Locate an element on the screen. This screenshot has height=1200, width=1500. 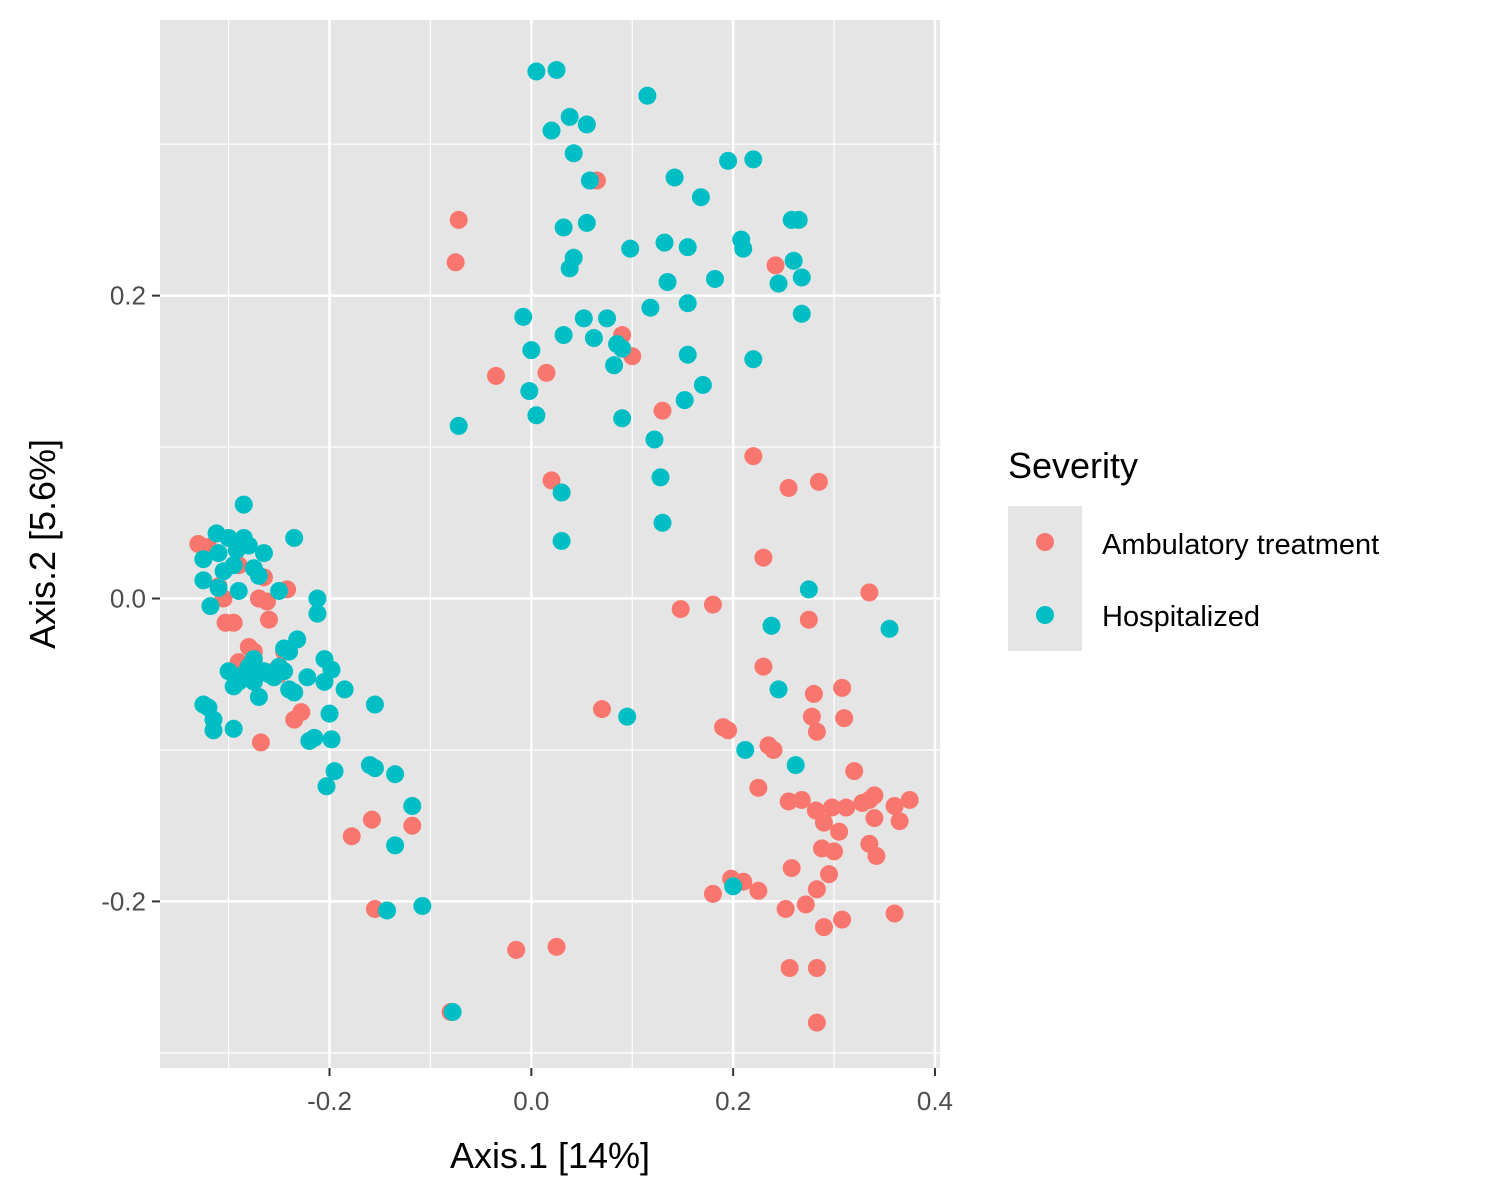
x-tick-label: 0.2 is located at coordinates (733, 1101).